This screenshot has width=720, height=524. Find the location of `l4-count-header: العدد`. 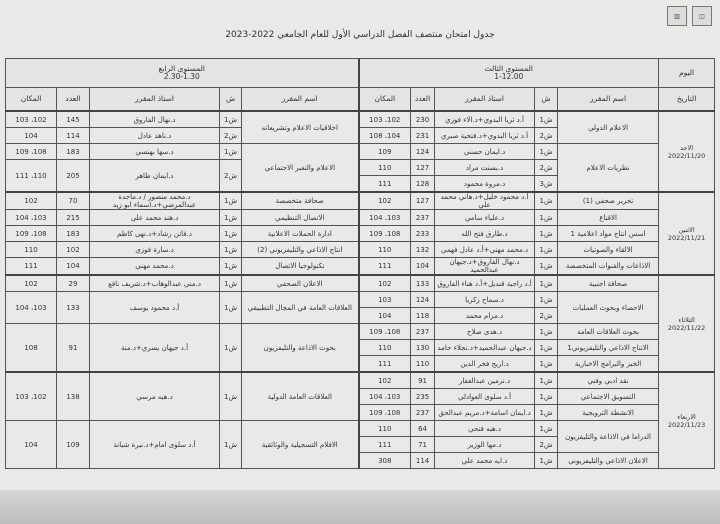

l4-count-header: العدد is located at coordinates (73, 99).